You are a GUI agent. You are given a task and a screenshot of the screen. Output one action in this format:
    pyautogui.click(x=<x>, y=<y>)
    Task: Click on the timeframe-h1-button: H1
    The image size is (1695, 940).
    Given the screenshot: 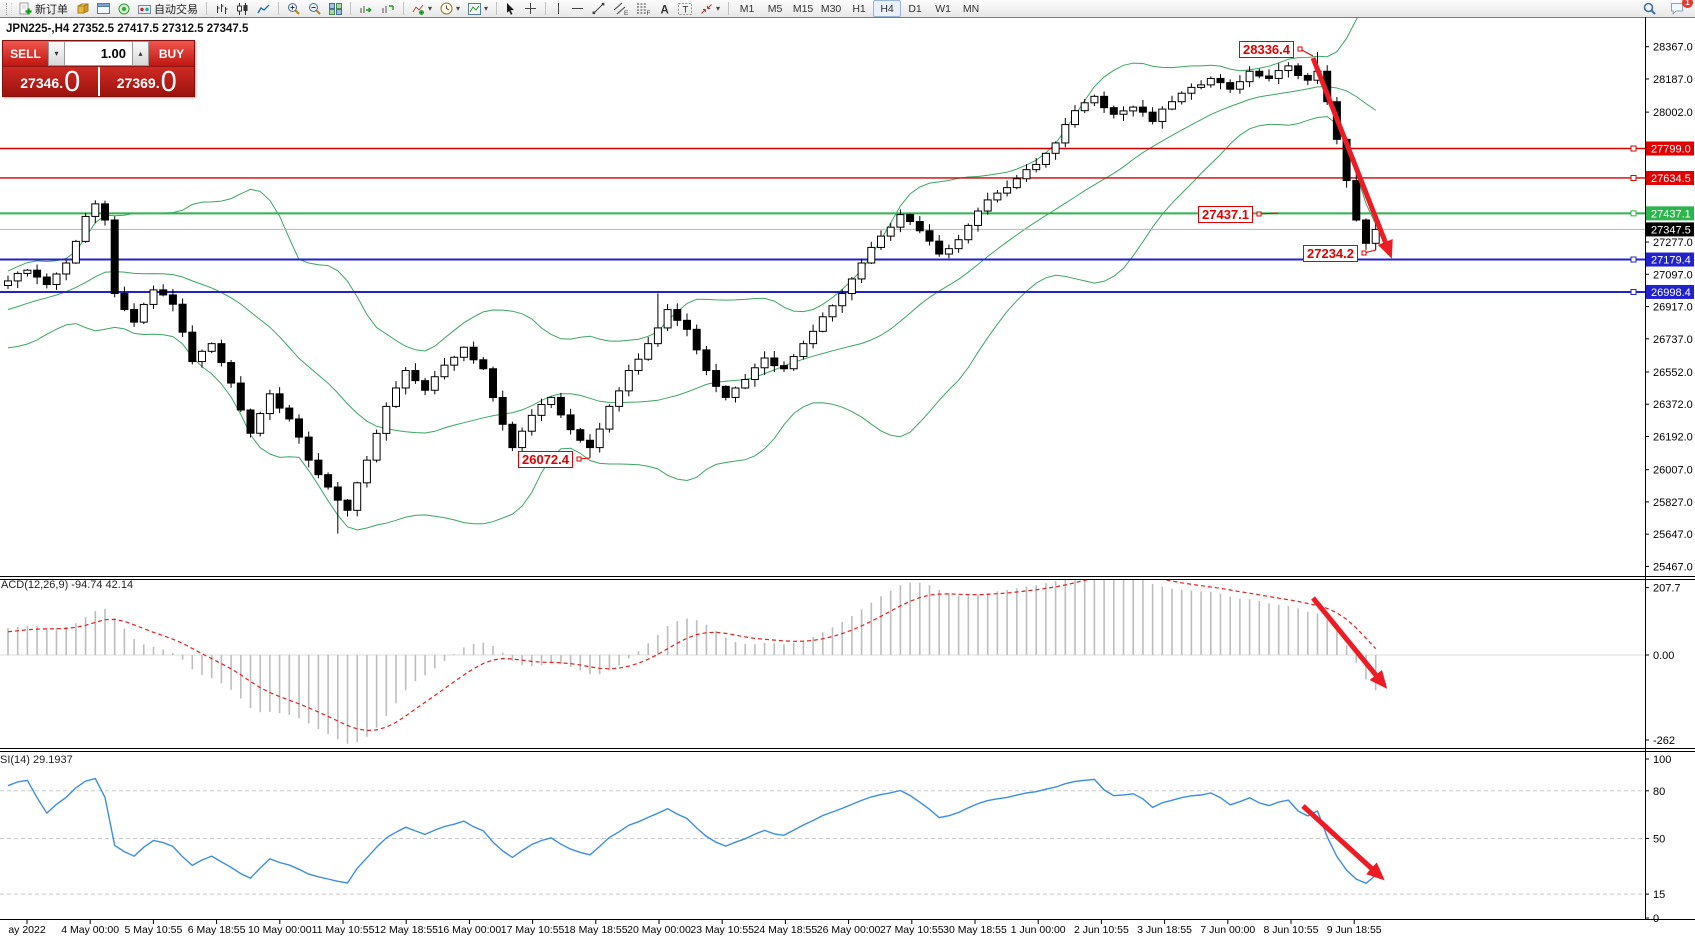 What is the action you would take?
    pyautogui.click(x=859, y=8)
    